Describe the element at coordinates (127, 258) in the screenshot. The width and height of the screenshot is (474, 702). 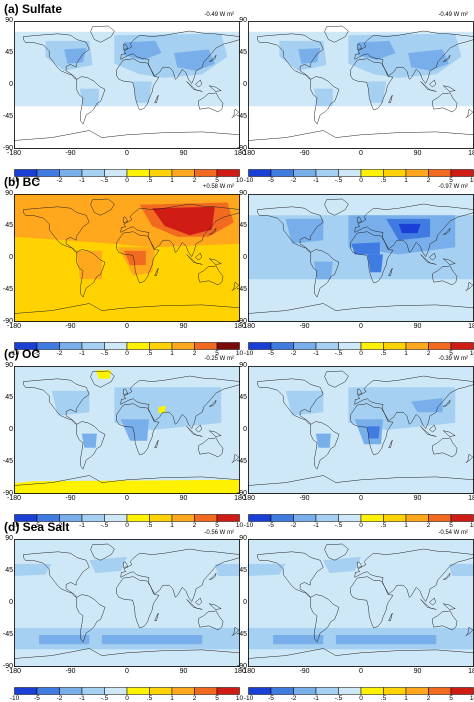
I see `map-bc-left` at that location.